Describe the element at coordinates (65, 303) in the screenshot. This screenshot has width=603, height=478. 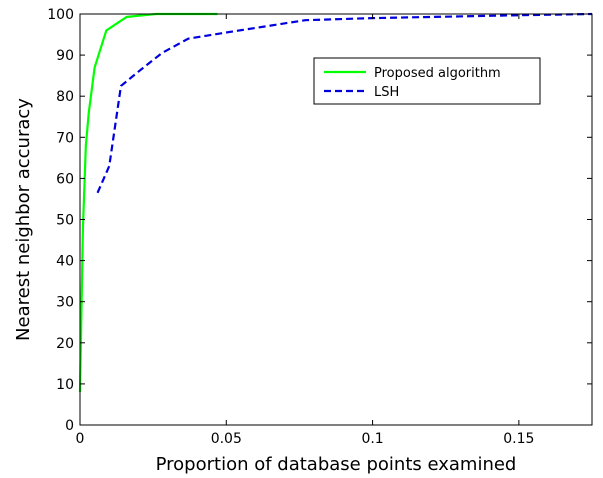
I see `y-tick-label: 30` at that location.